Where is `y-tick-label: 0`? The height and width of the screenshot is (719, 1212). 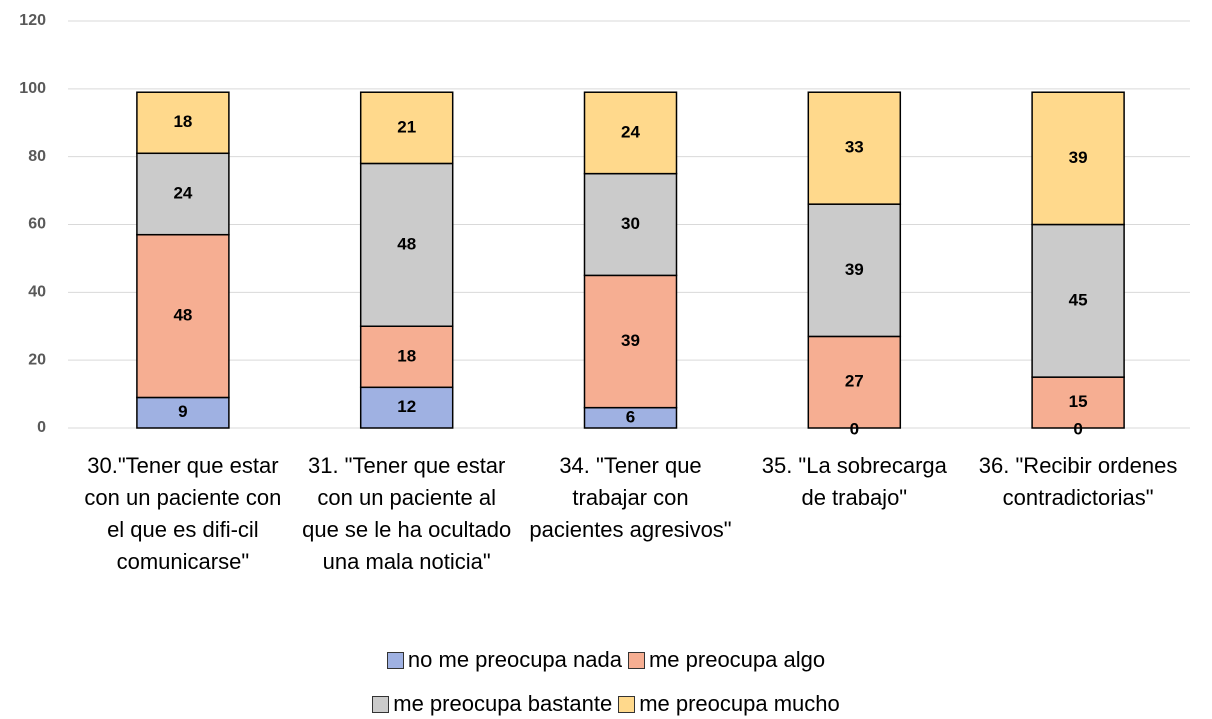
y-tick-label: 0 is located at coordinates (41, 427).